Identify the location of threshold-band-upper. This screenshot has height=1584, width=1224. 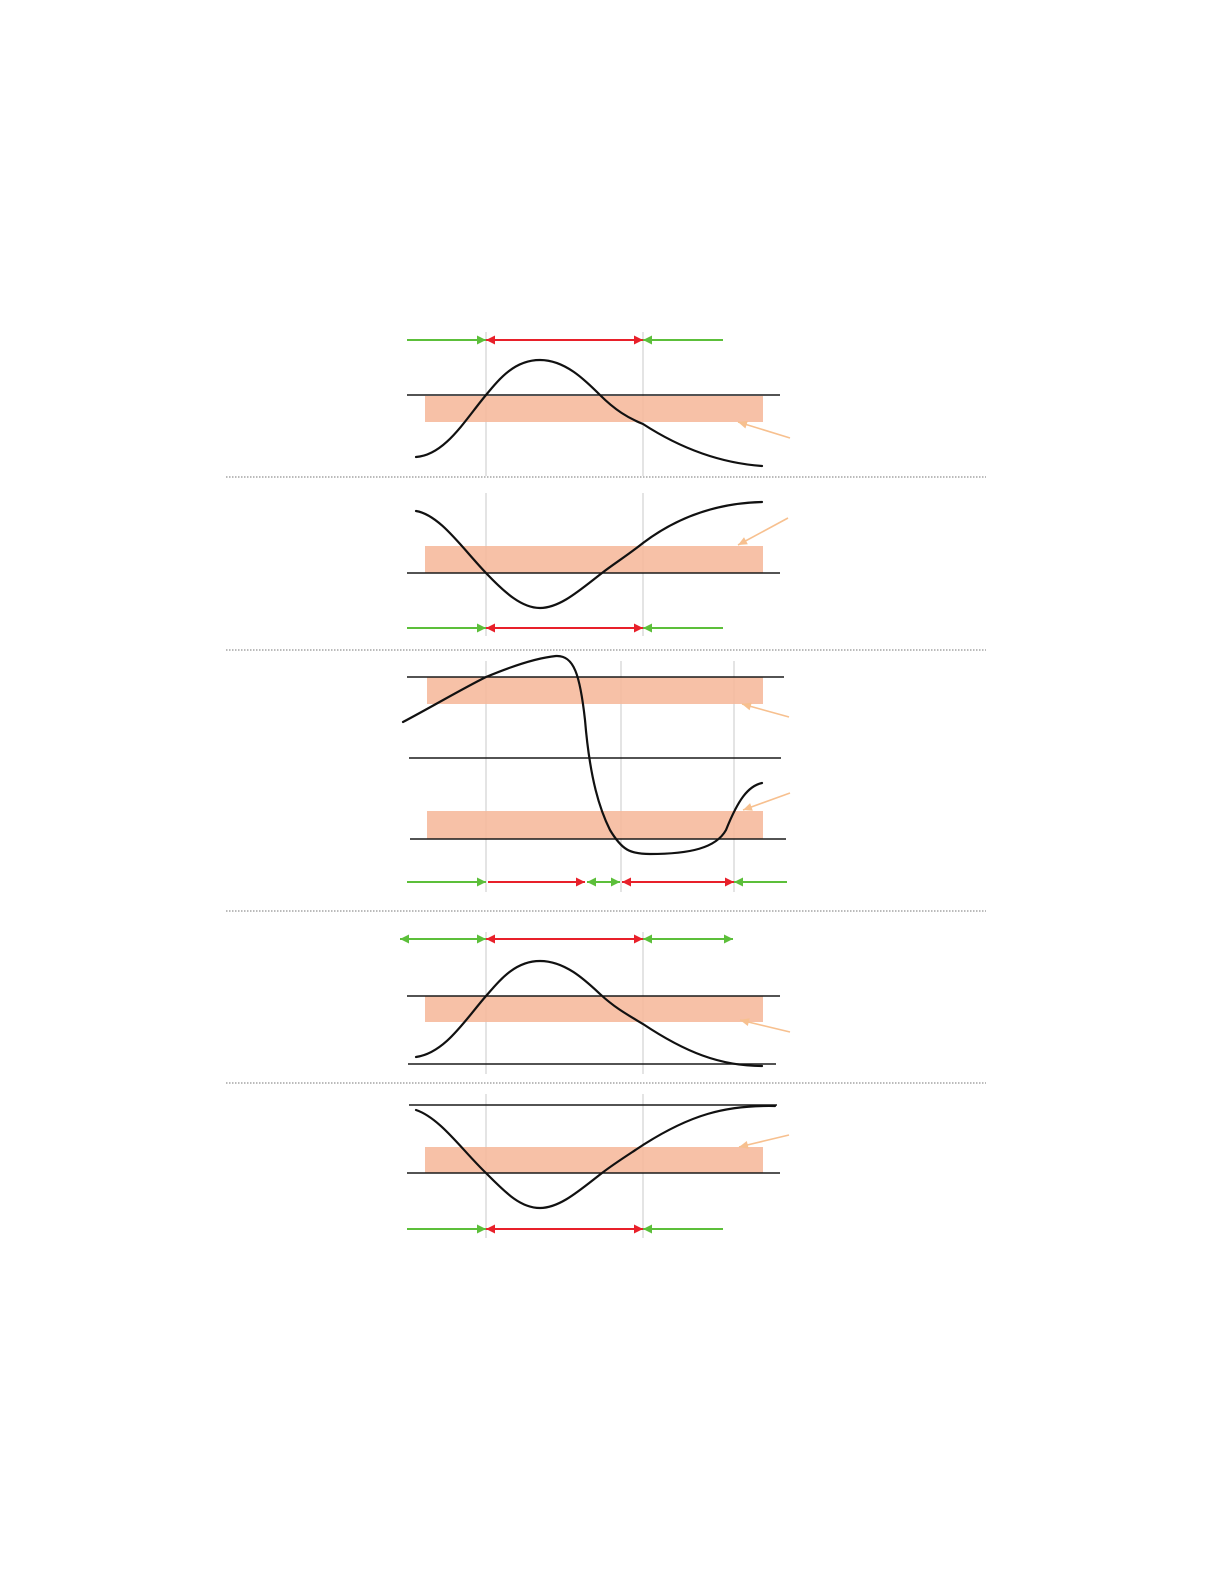
(595, 690).